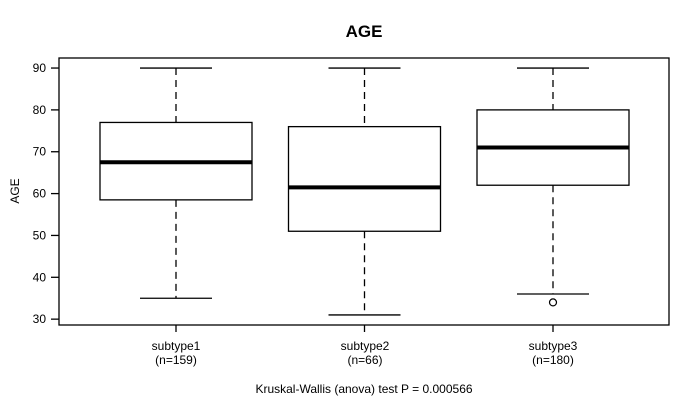  Describe the element at coordinates (176, 346) in the screenshot. I see `category-label: subtype1` at that location.